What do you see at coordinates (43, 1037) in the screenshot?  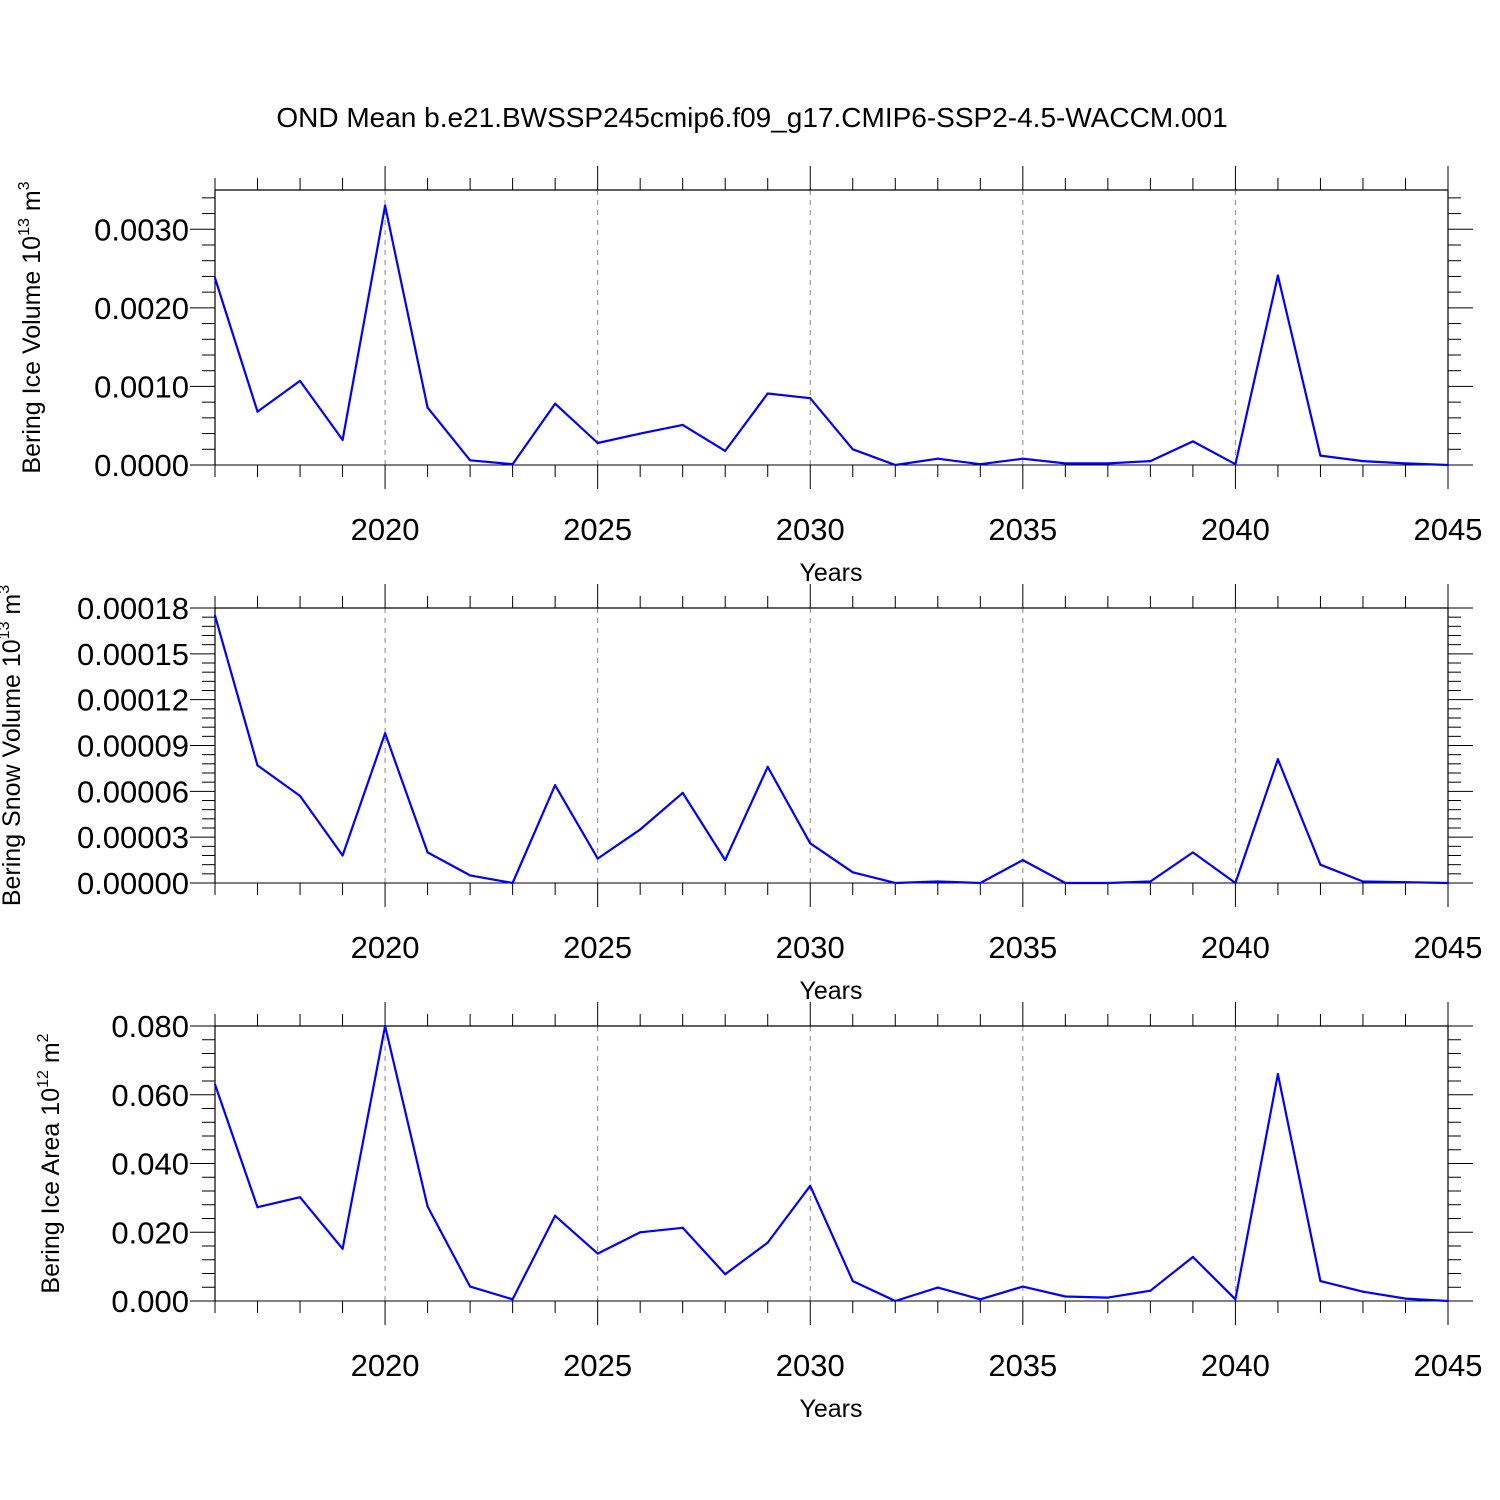 I see `y-axis-label-unit-exponent: 2` at bounding box center [43, 1037].